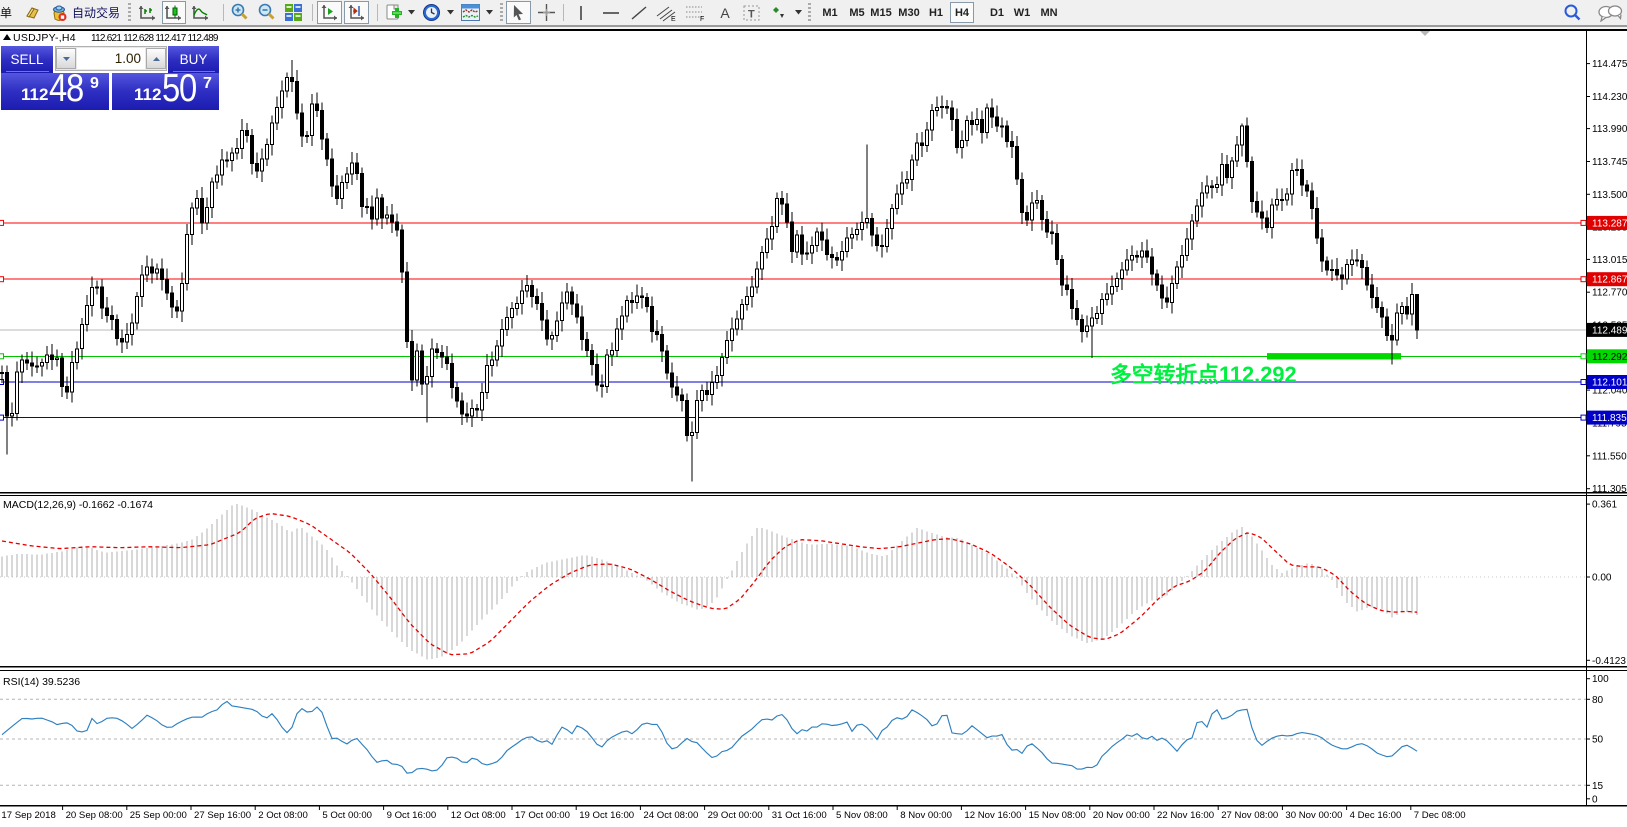 The height and width of the screenshot is (827, 1627). I want to click on svg-text: 29 Oct 00:00, so click(735, 815).